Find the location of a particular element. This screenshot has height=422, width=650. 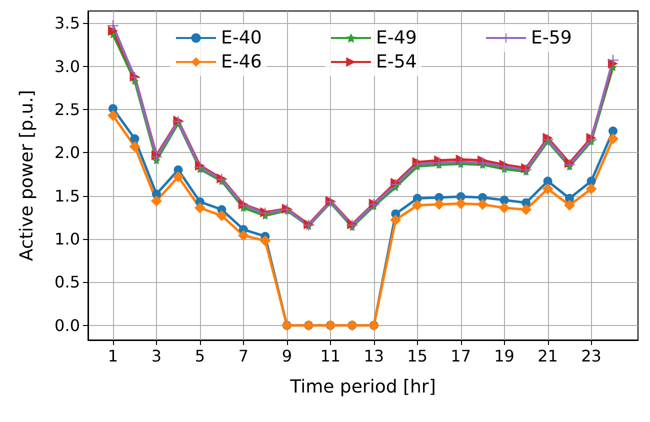

x-tick-label: 17 is located at coordinates (461, 356).